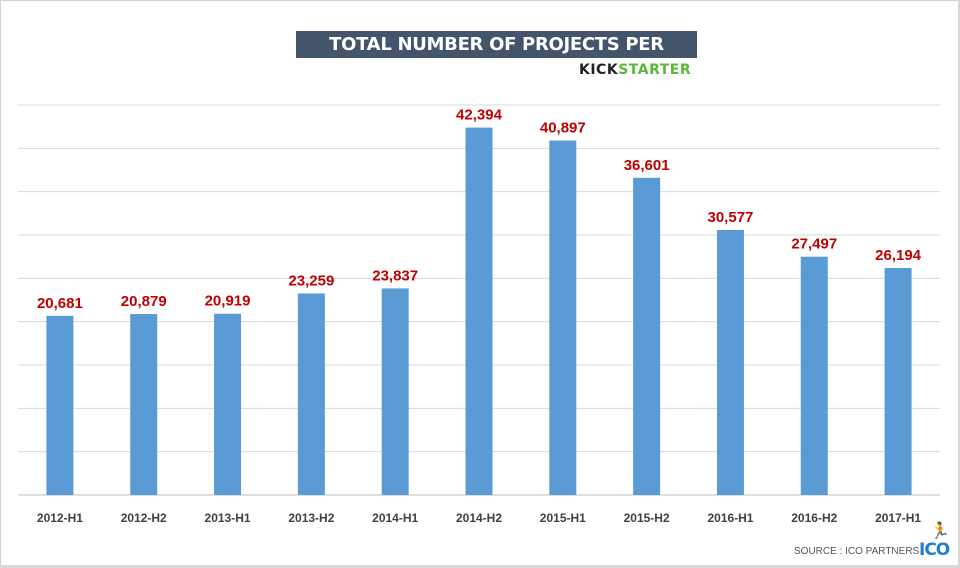 The width and height of the screenshot is (960, 568). Describe the element at coordinates (940, 531) in the screenshot. I see `running-person-icon: 🏃` at that location.